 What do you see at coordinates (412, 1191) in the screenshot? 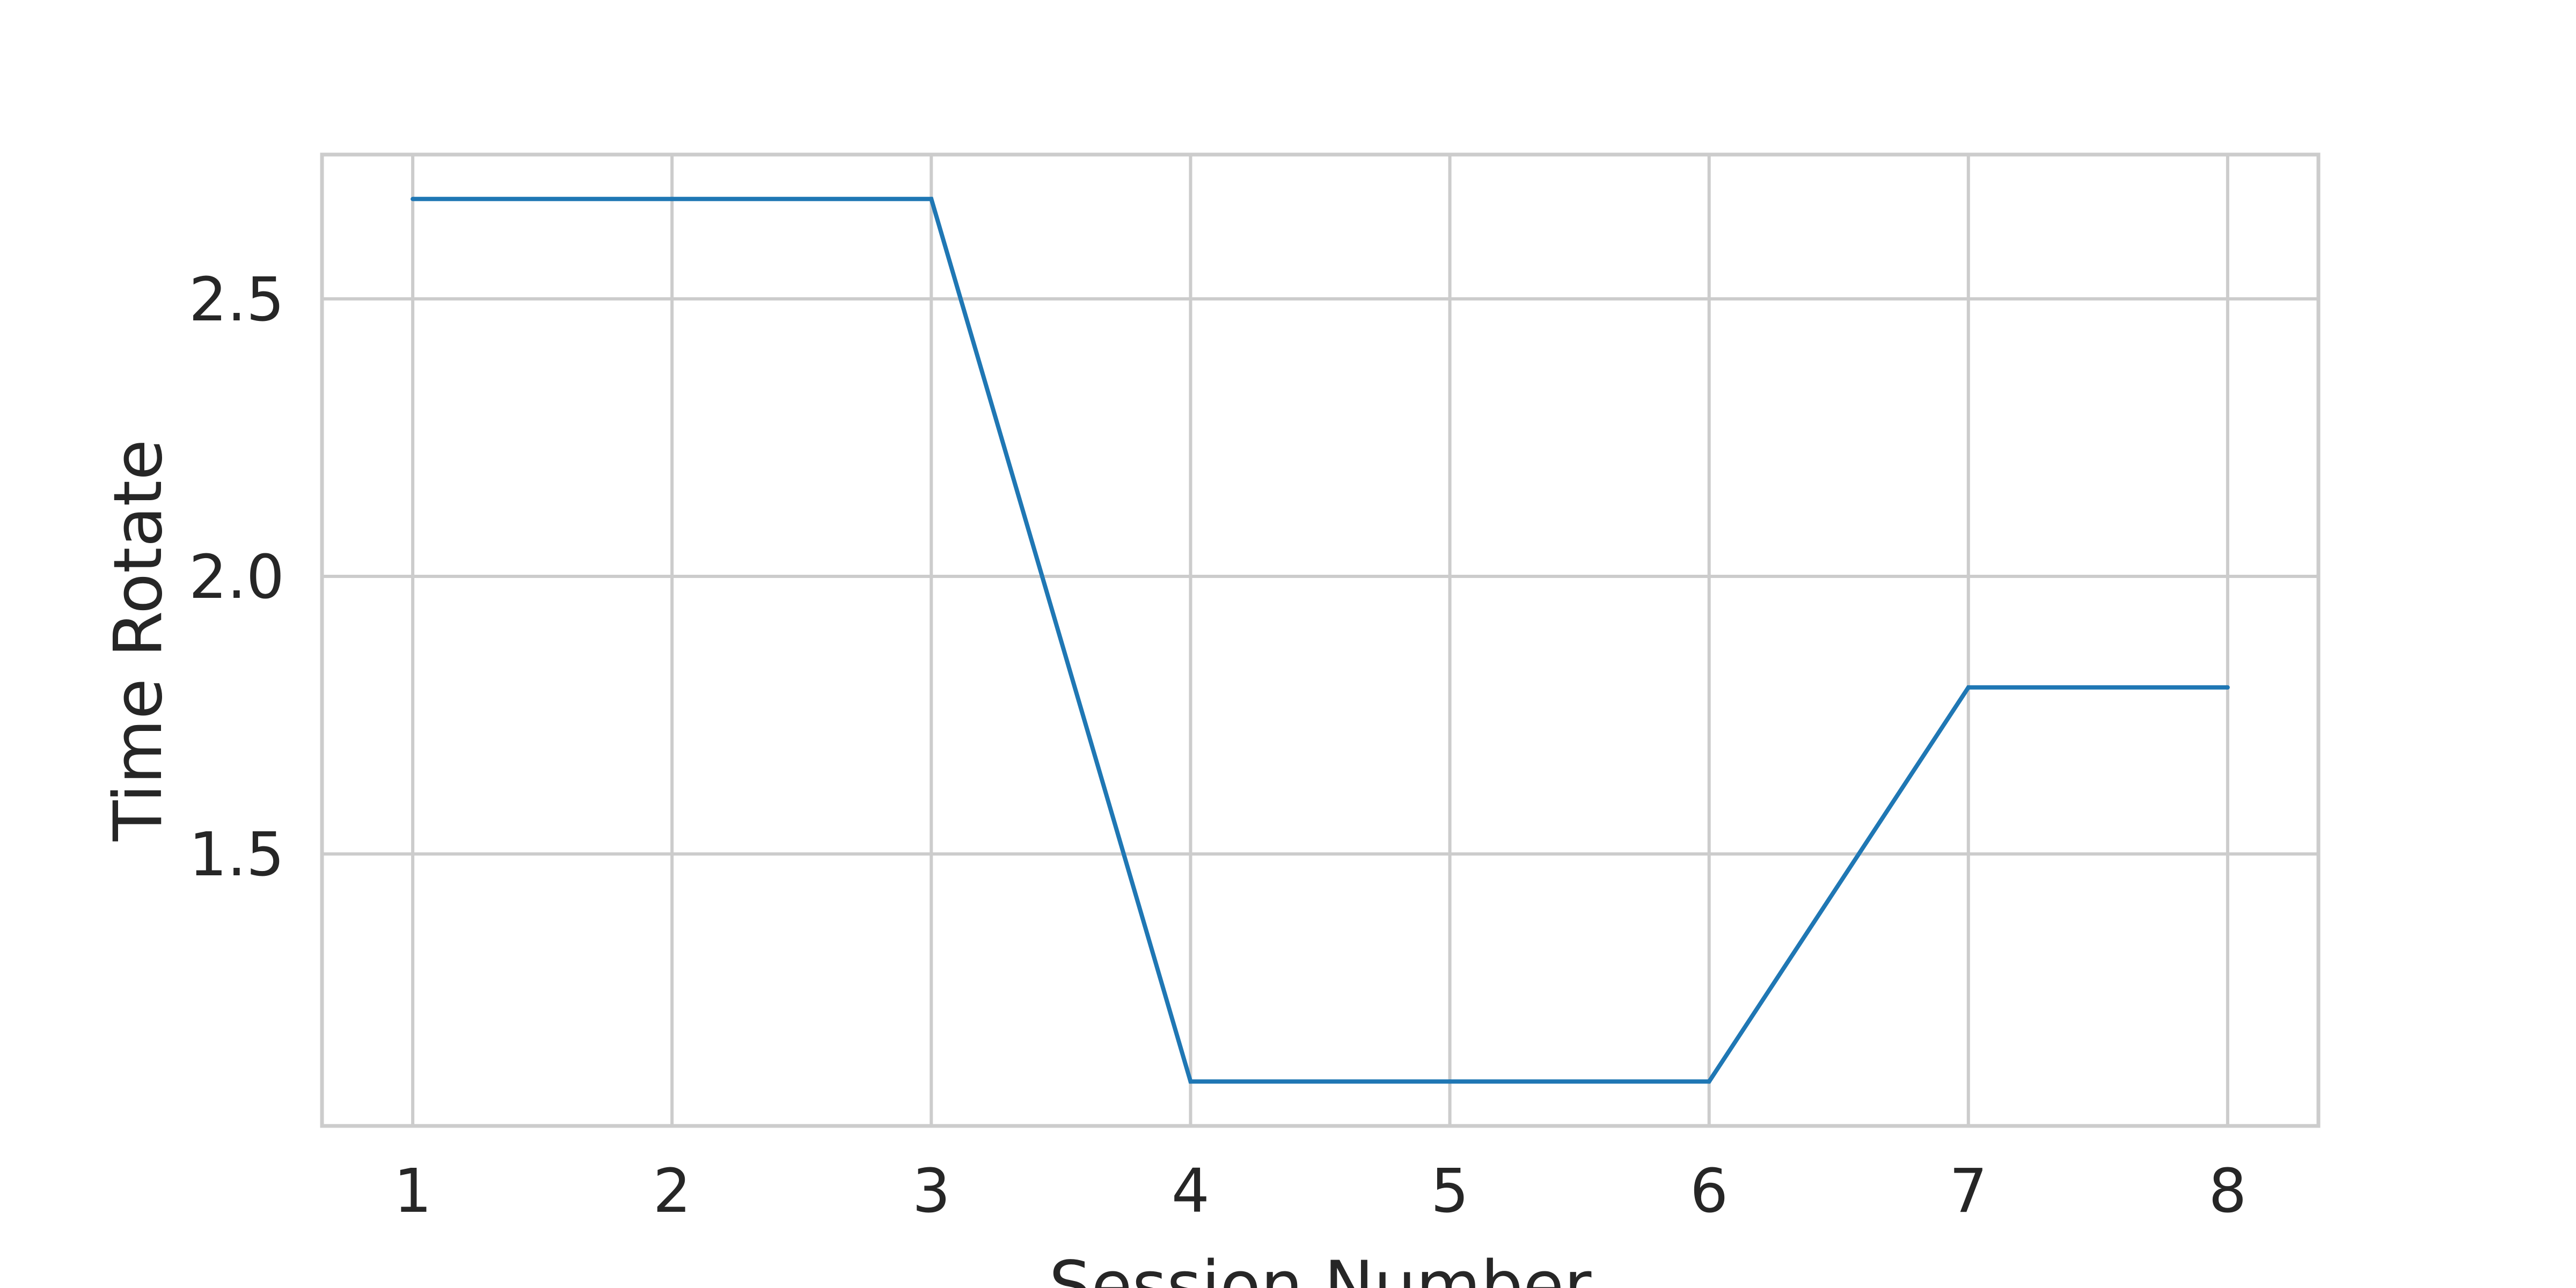
I see `x-tick-label: 1` at bounding box center [412, 1191].